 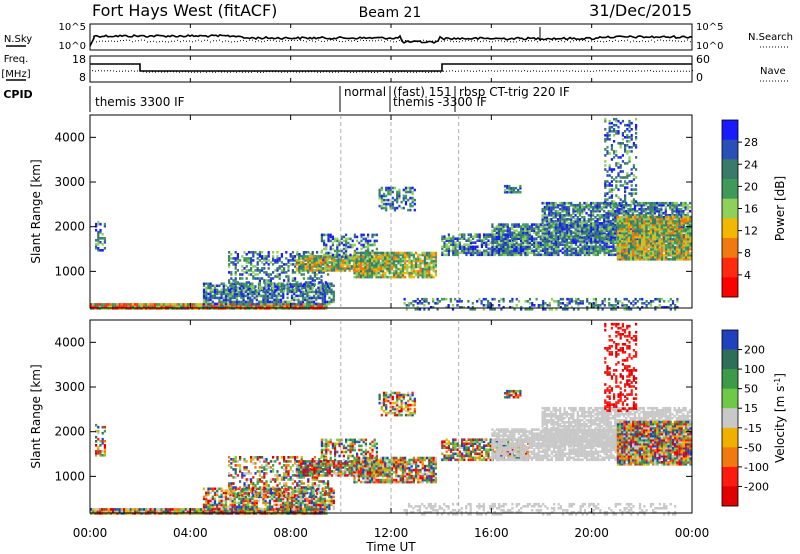 I want to click on nsearch-label: N.Search, so click(x=770, y=37).